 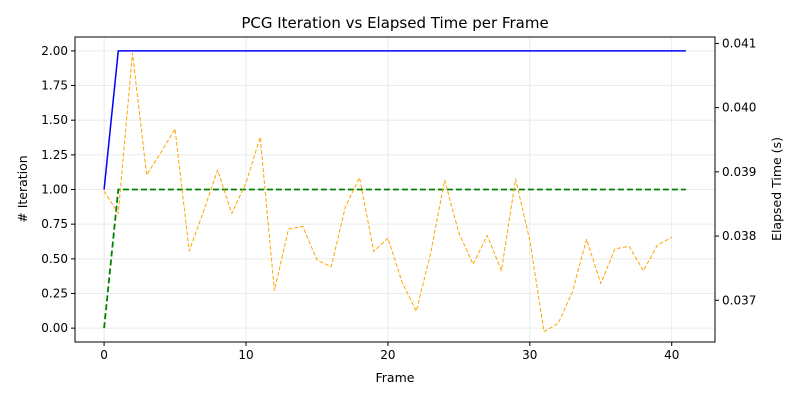 I want to click on y-tick-label-left: 1.25, so click(x=54, y=155).